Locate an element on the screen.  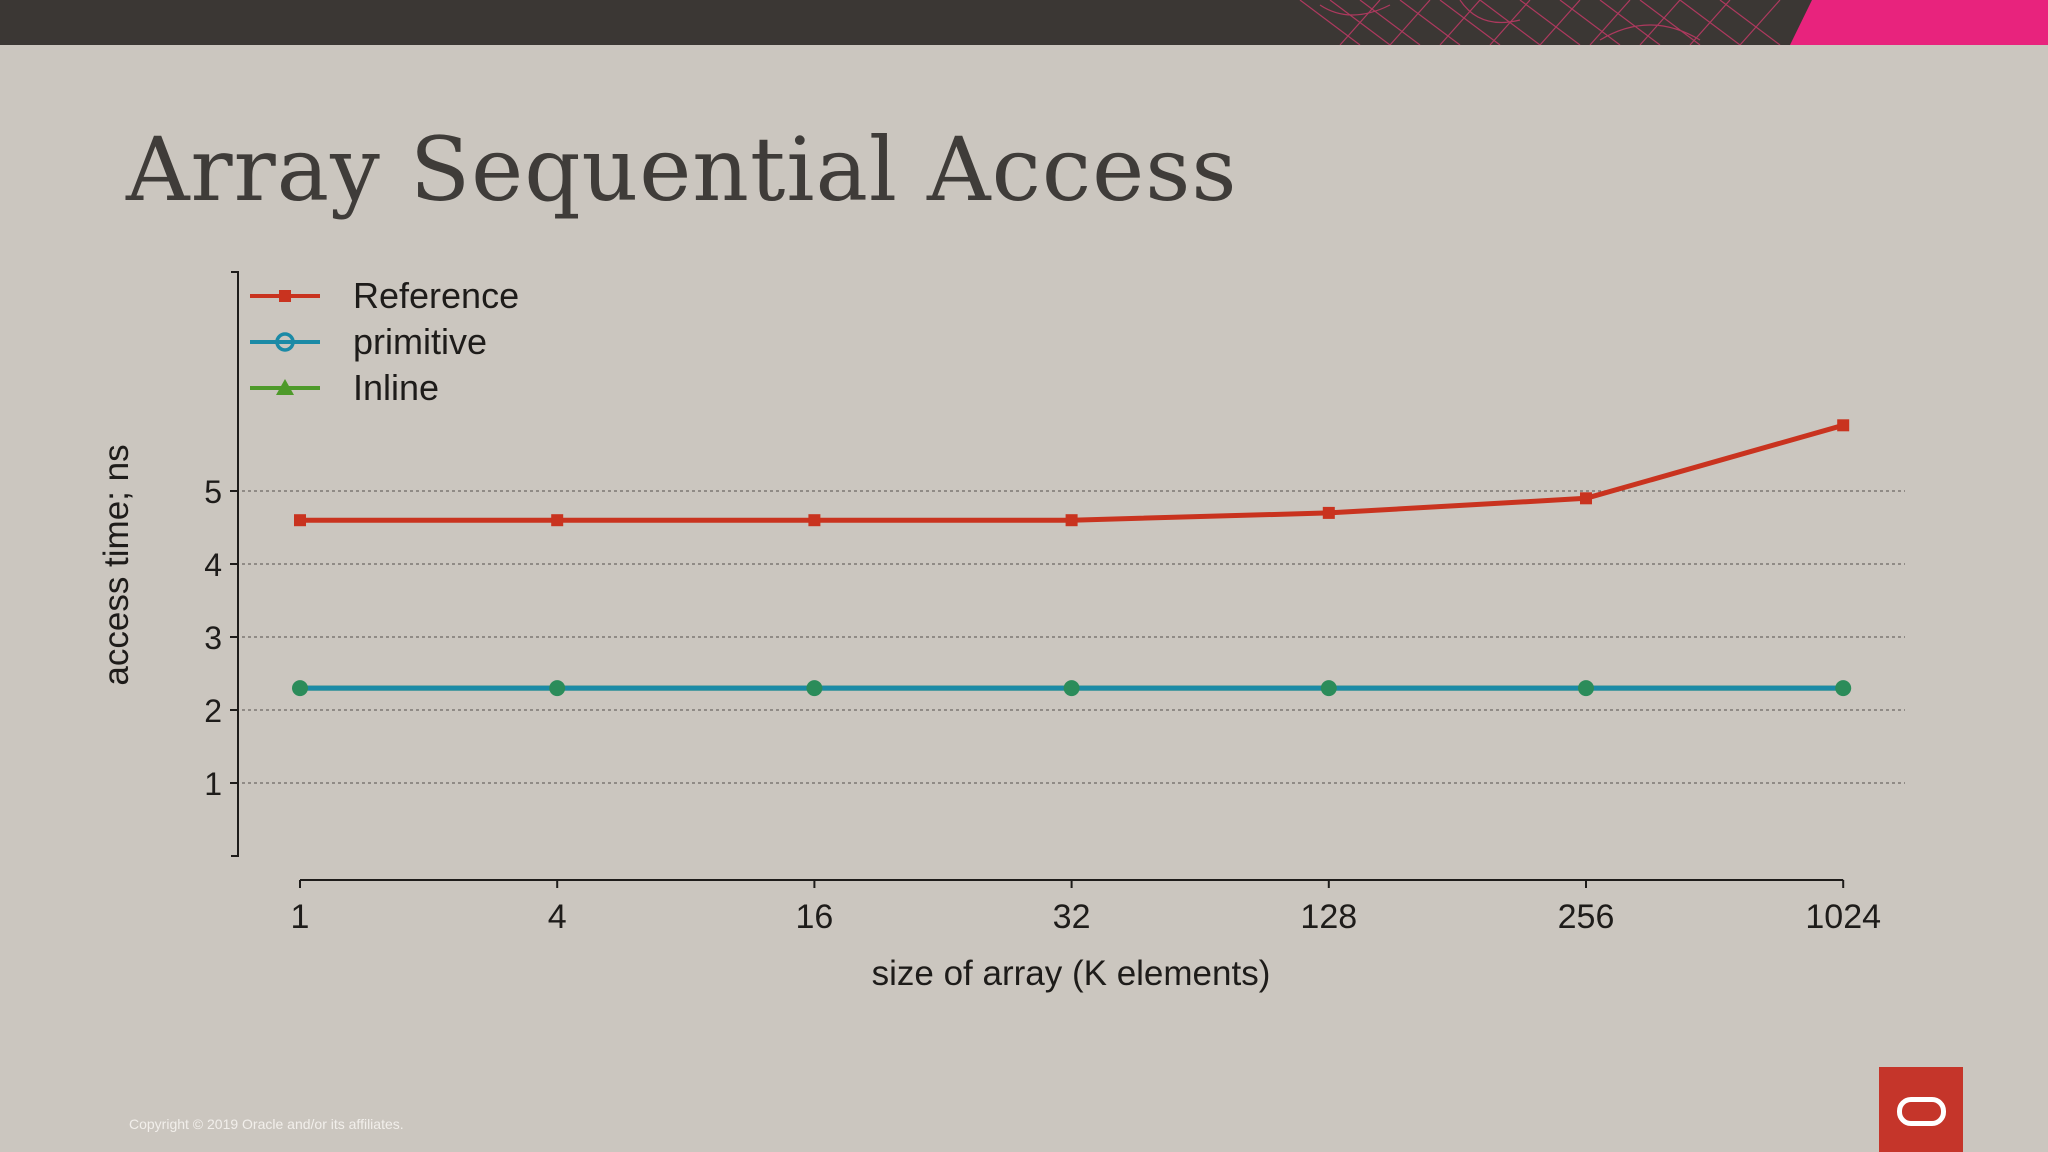
x-tick-label: 128 is located at coordinates (1328, 917).